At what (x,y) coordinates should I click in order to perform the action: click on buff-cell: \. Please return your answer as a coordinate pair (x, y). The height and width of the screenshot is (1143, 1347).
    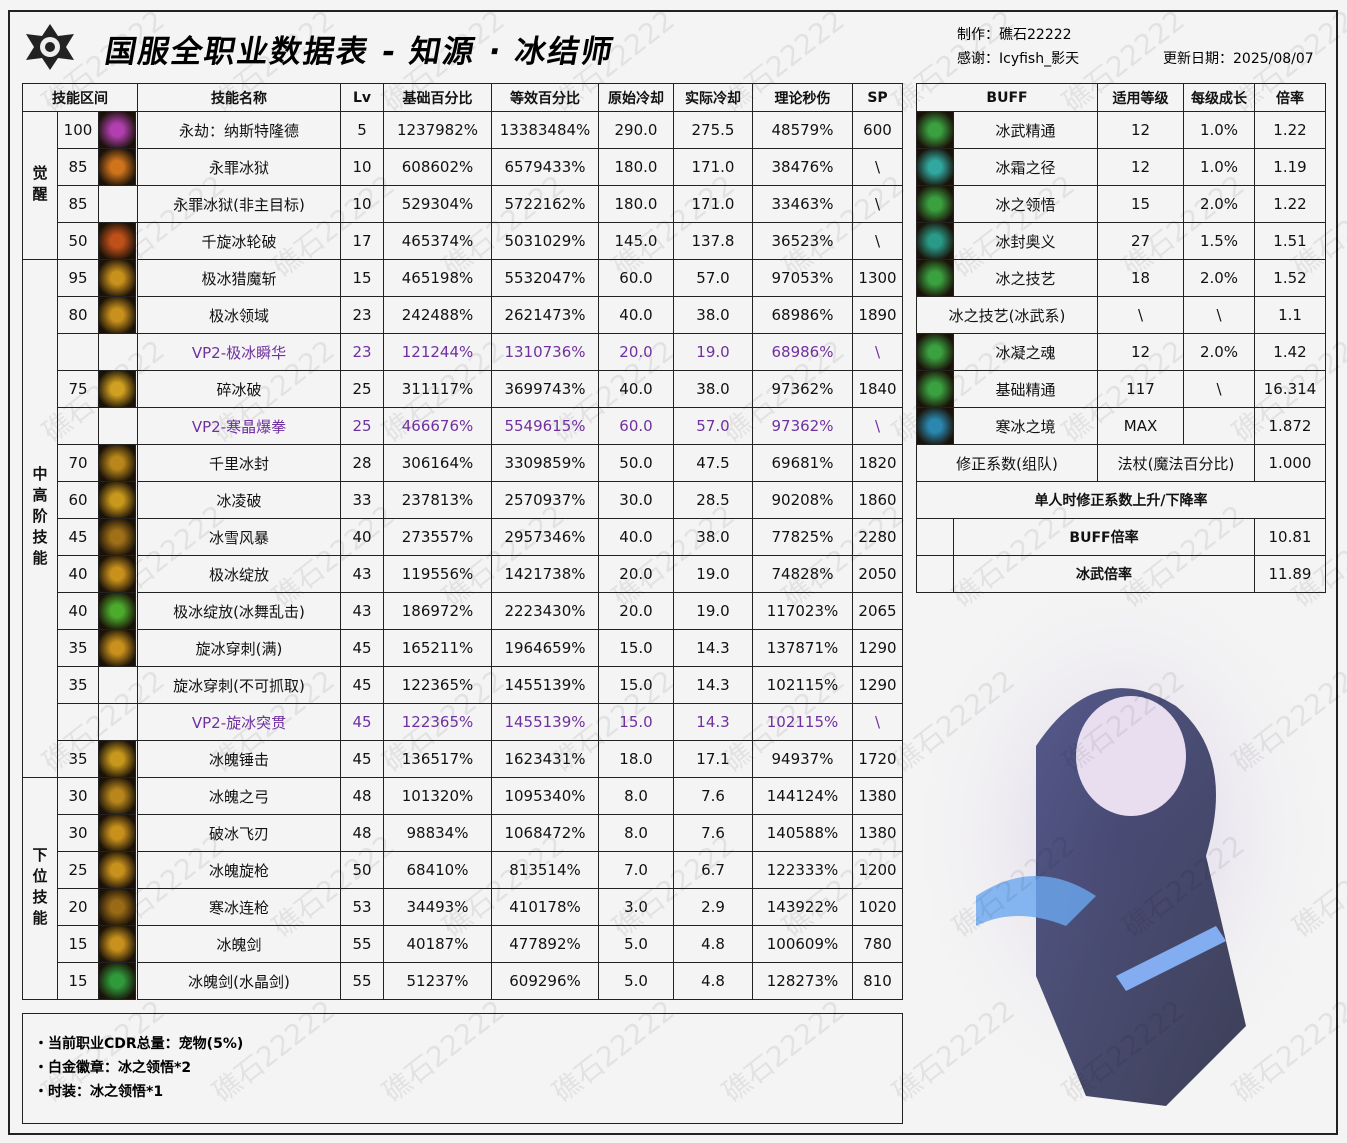
    Looking at the image, I should click on (1219, 315).